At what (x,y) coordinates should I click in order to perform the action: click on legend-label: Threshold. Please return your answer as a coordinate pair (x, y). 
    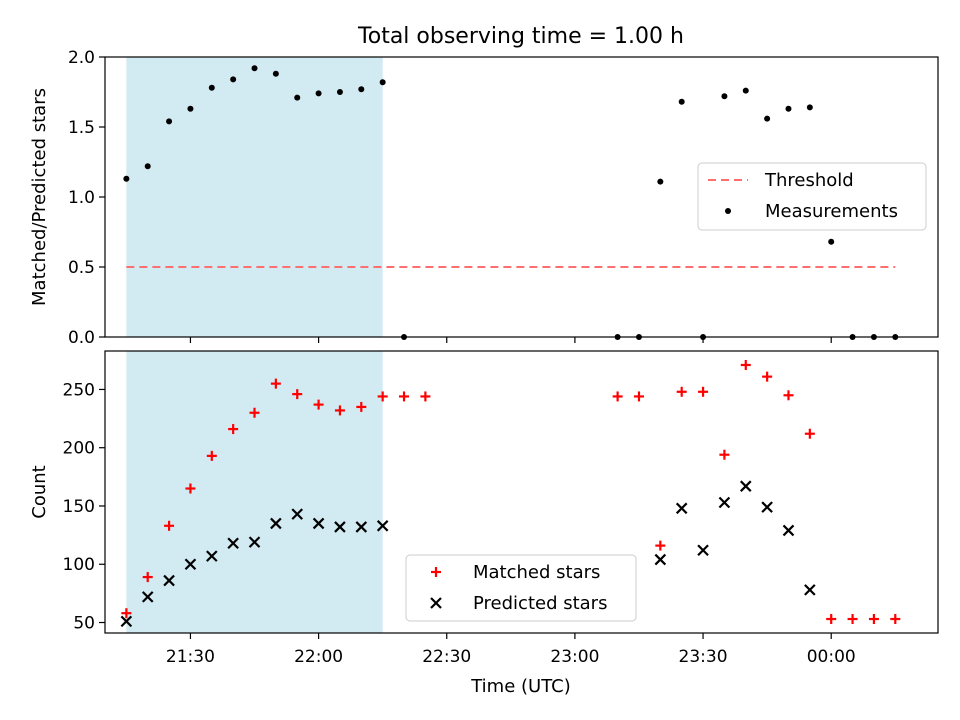
    Looking at the image, I should click on (809, 180).